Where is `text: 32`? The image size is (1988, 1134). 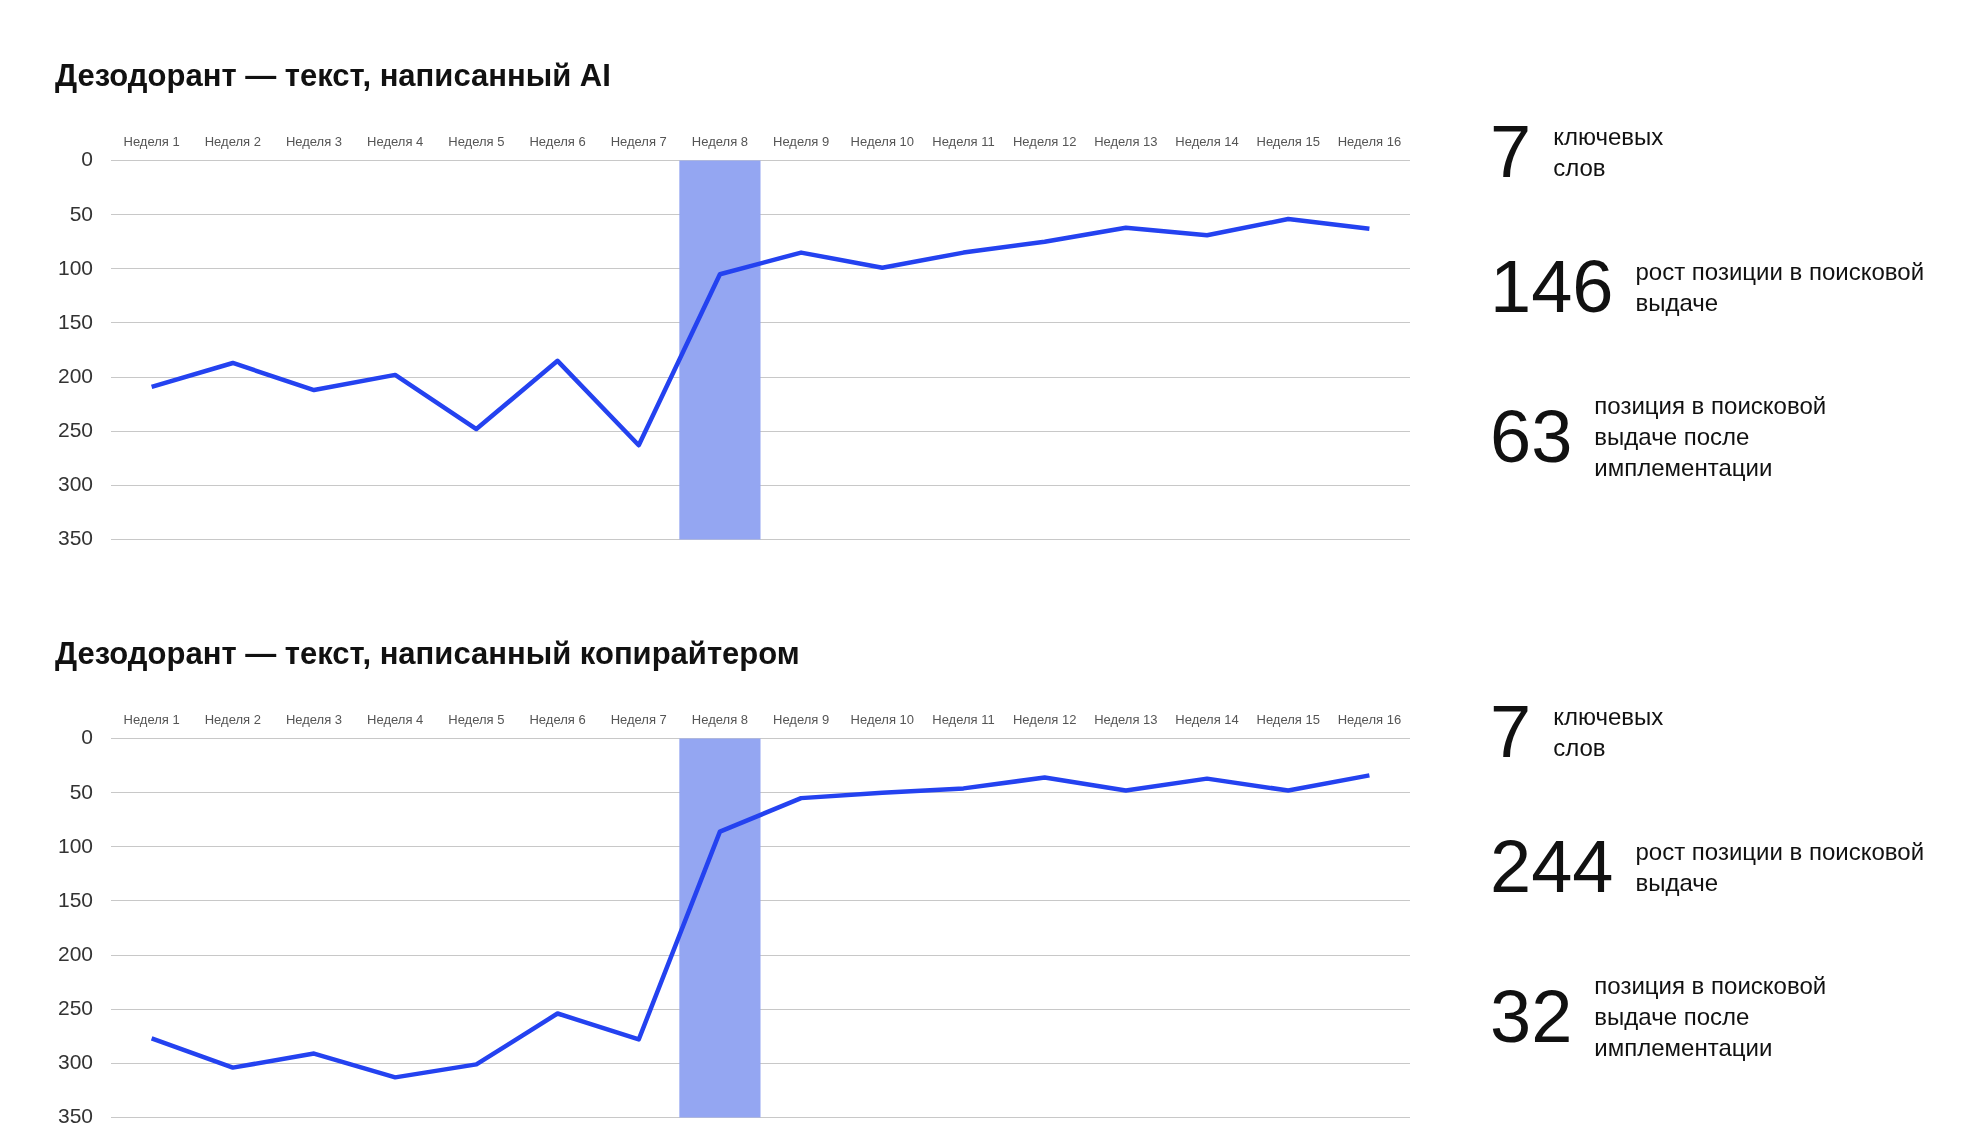
text: 32 is located at coordinates (1531, 1016).